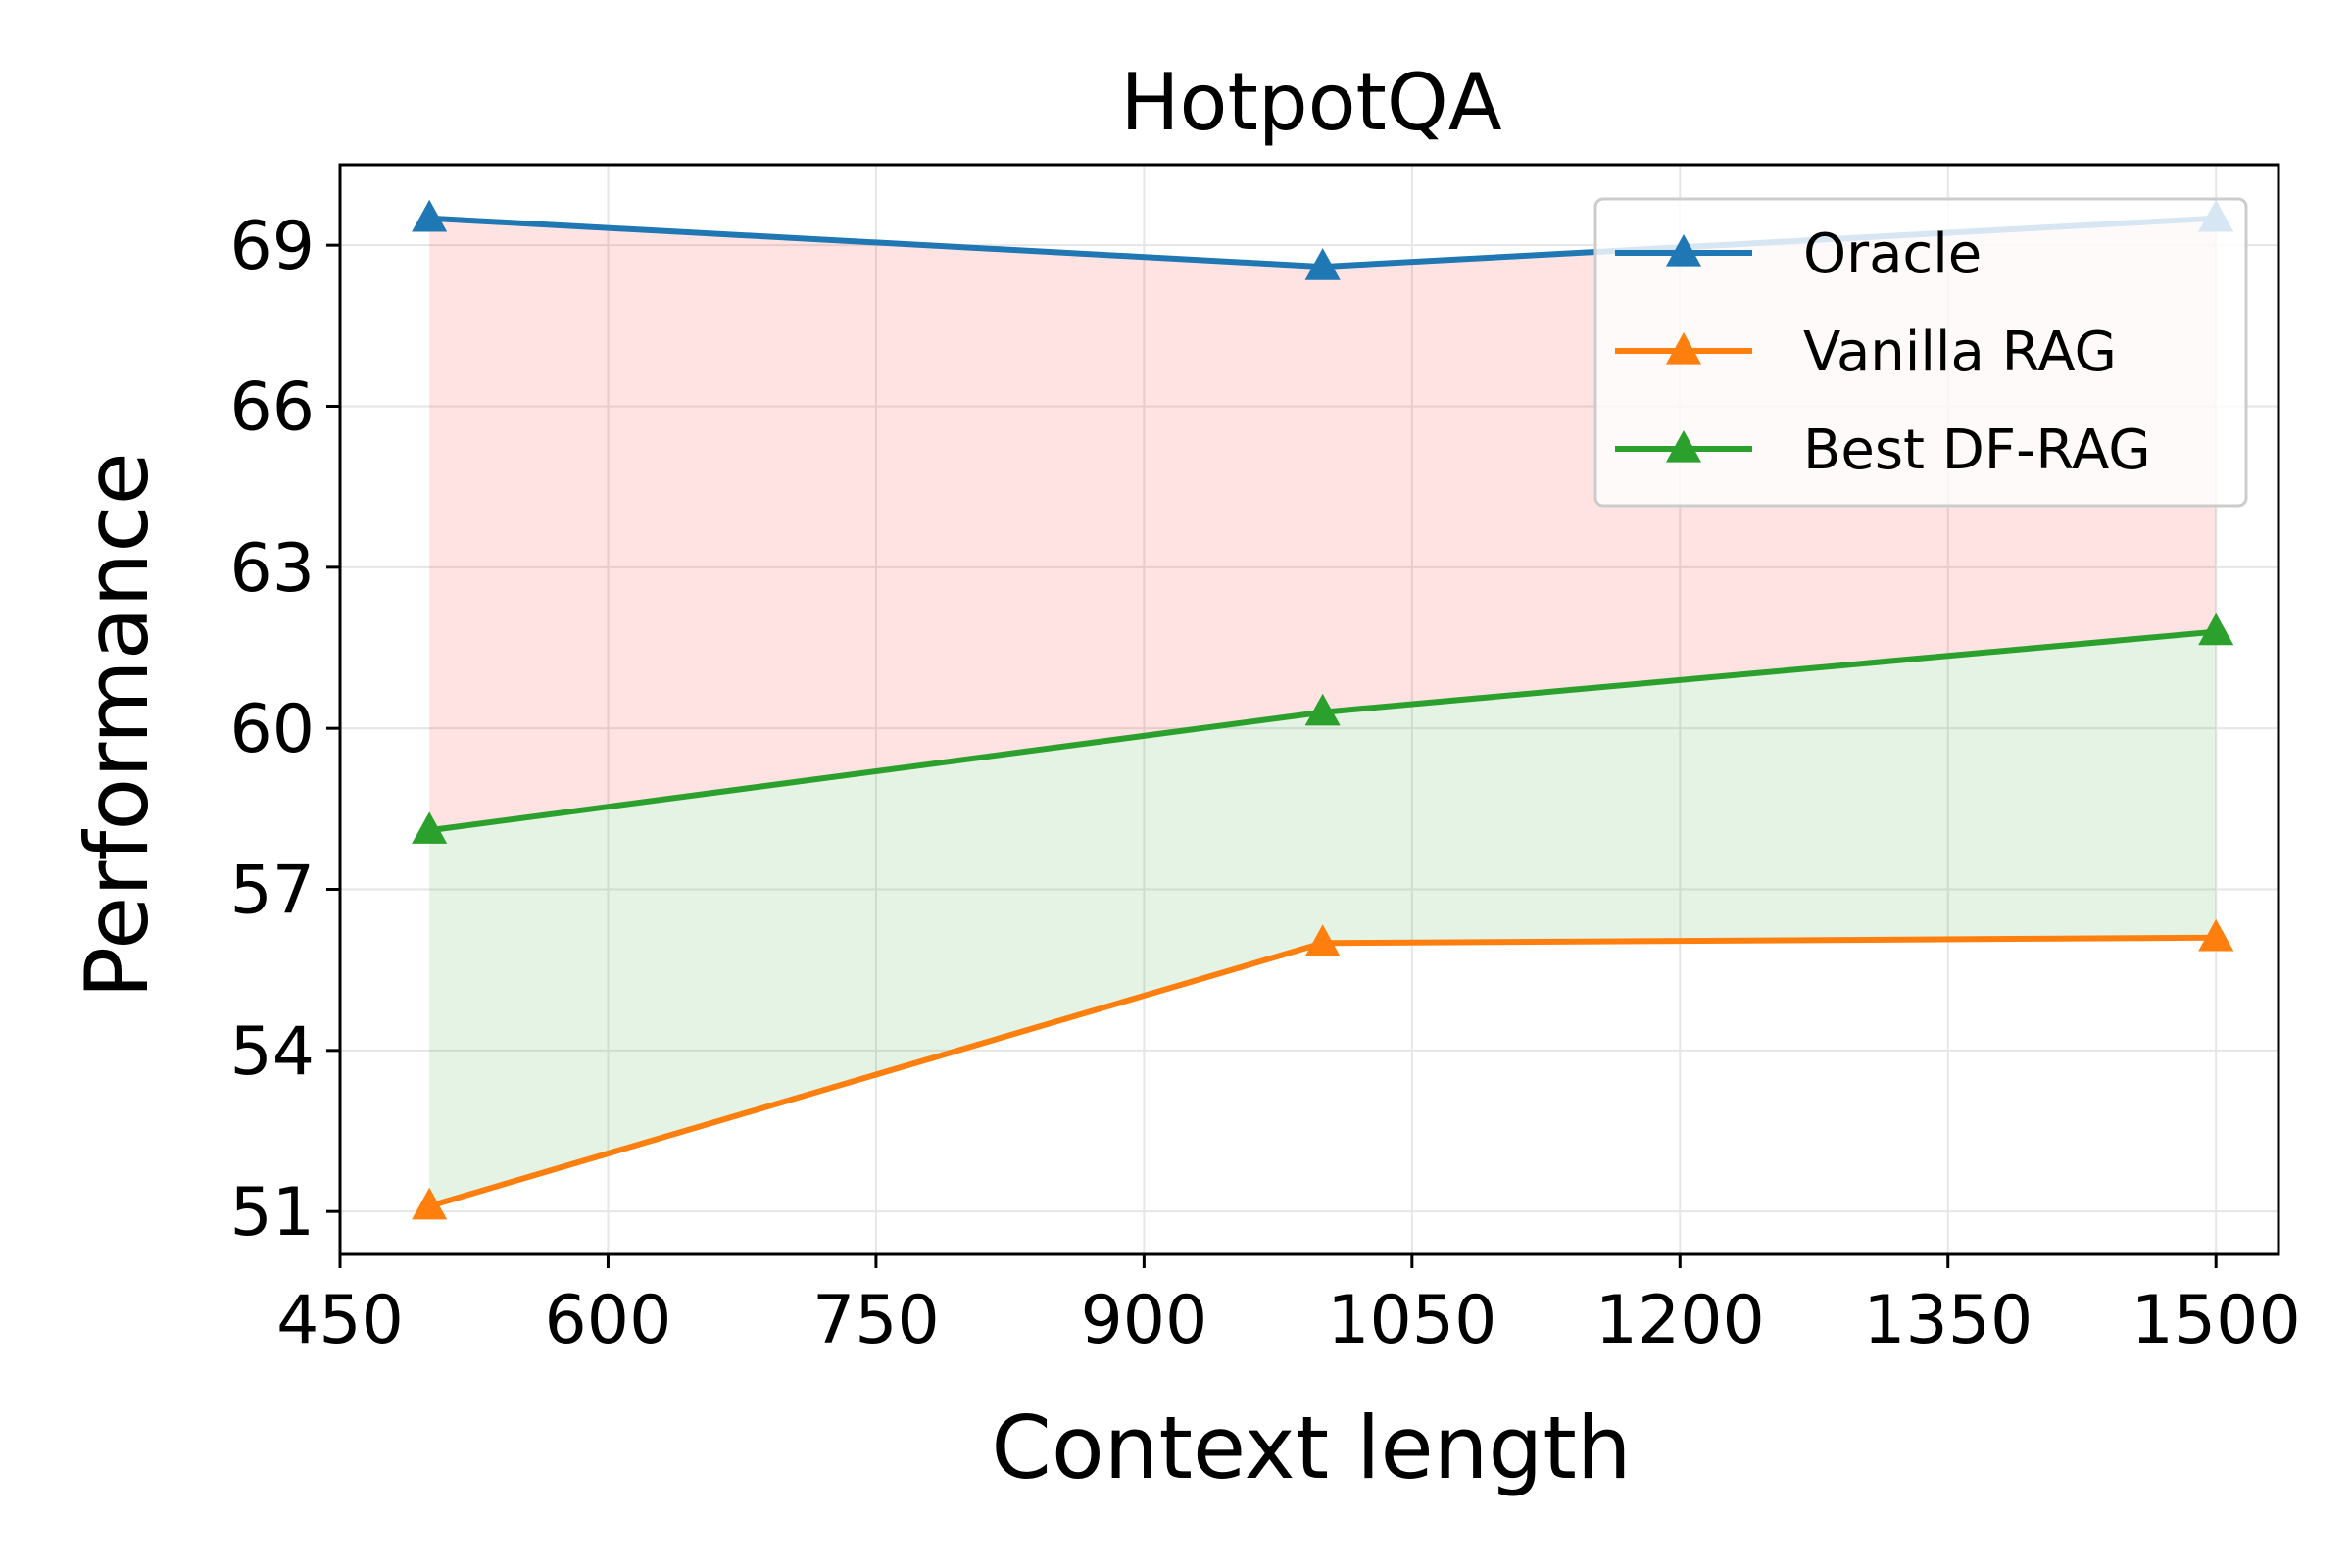  Describe the element at coordinates (1311, 1447) in the screenshot. I see `x-axis-title: Context length` at that location.